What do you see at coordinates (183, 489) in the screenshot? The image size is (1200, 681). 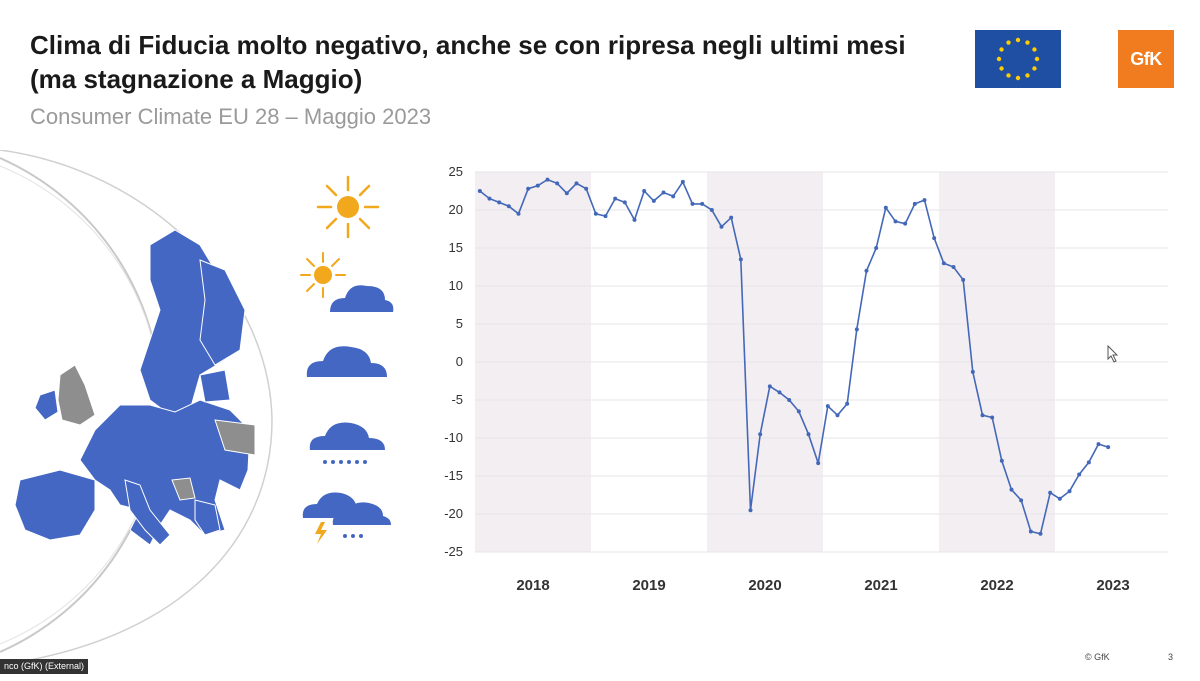 I see `map-balkans-grey` at bounding box center [183, 489].